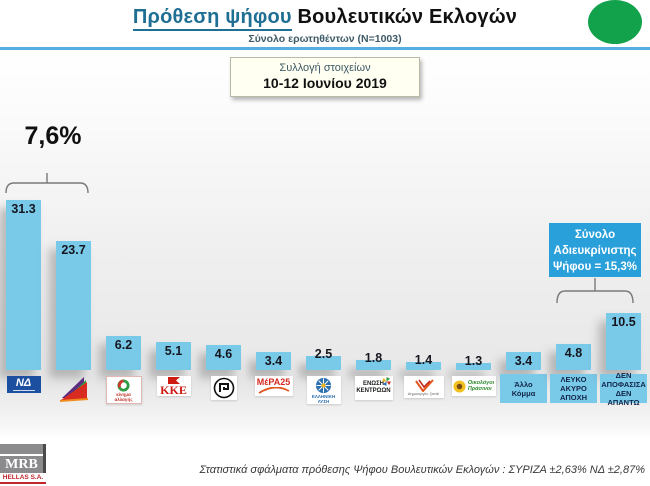 This screenshot has width=650, height=486. I want to click on enosi-kentroon-logo-icon: ΕΝΩΣΗ ΚΕΝΤΡΩΩΝ, so click(373, 388).